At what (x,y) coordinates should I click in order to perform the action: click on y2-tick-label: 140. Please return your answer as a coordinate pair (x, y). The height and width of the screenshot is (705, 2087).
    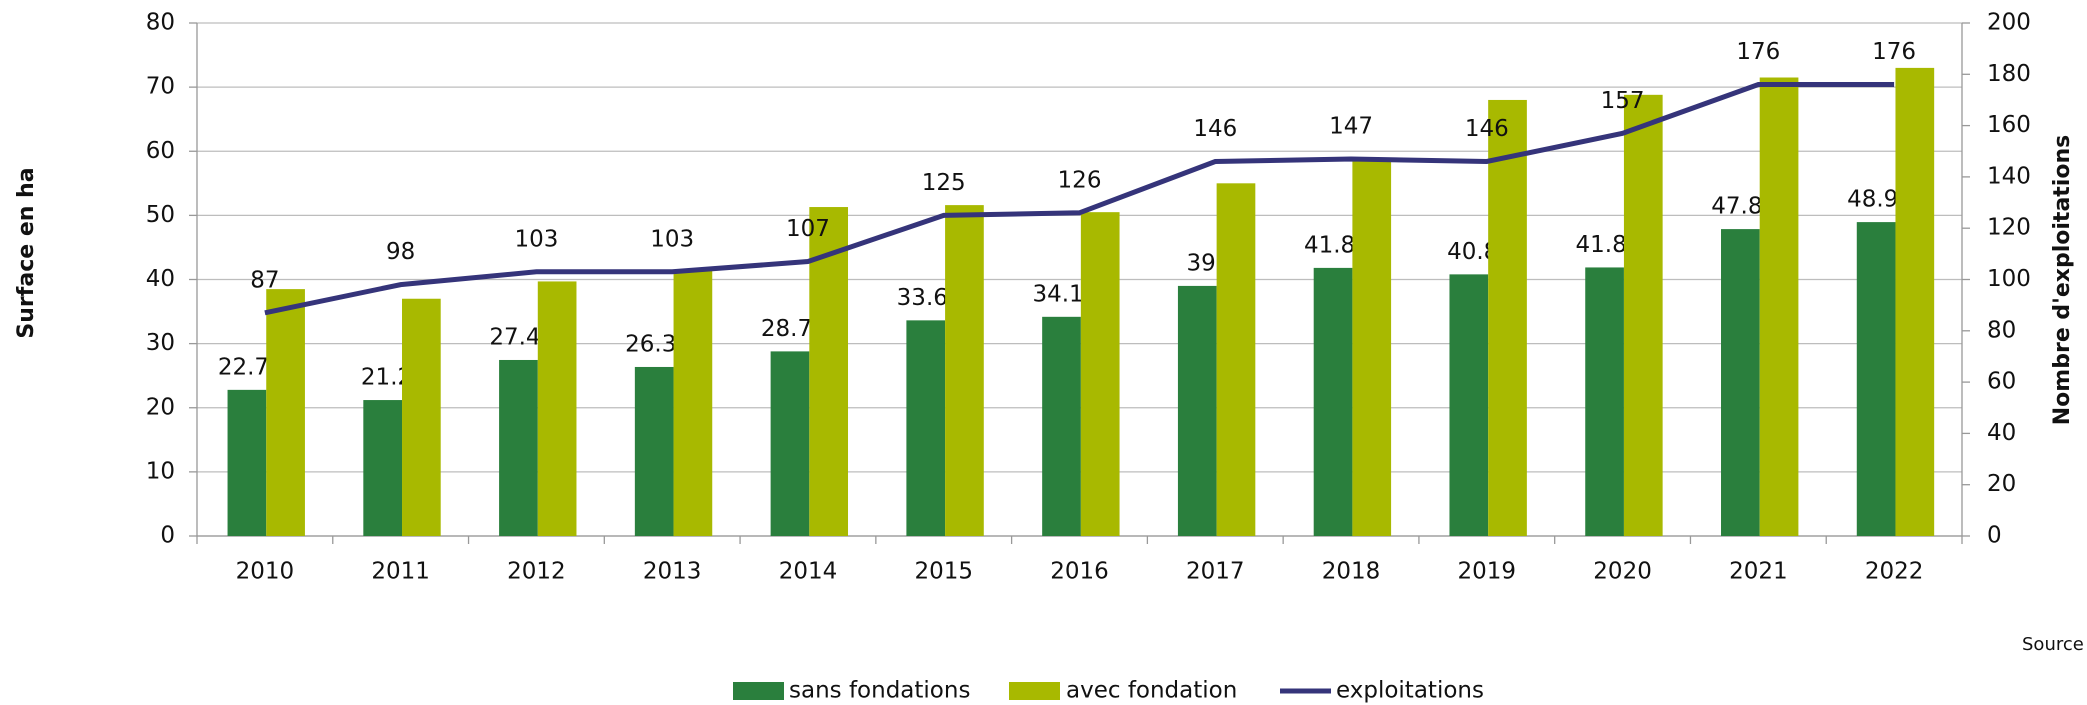
    Looking at the image, I should click on (2009, 176).